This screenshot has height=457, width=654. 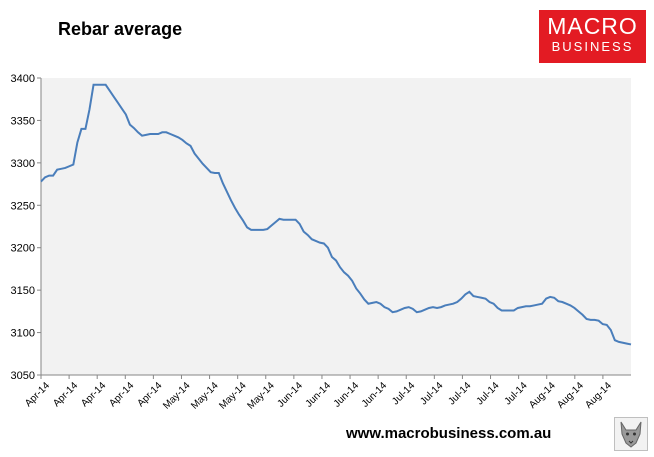 I want to click on wolf-mascot-icon, so click(x=631, y=434).